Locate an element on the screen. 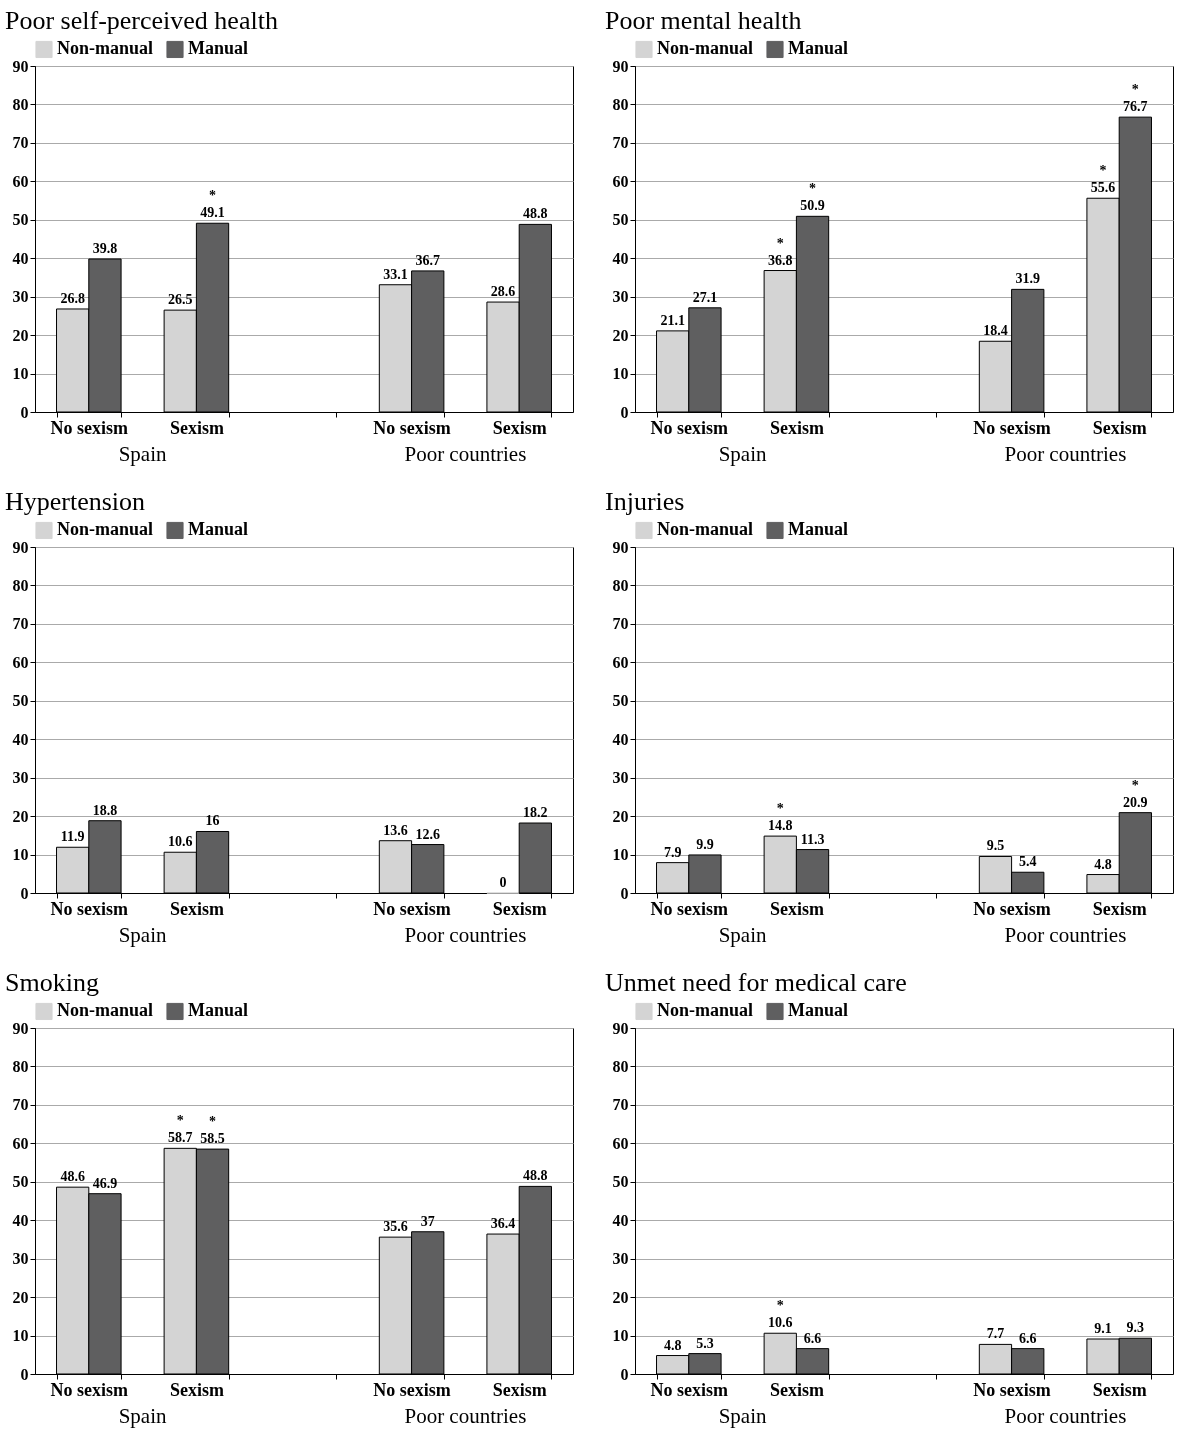 Image resolution: width=1199 pixels, height=1444 pixels. data-label: 39.8 is located at coordinates (105, 248).